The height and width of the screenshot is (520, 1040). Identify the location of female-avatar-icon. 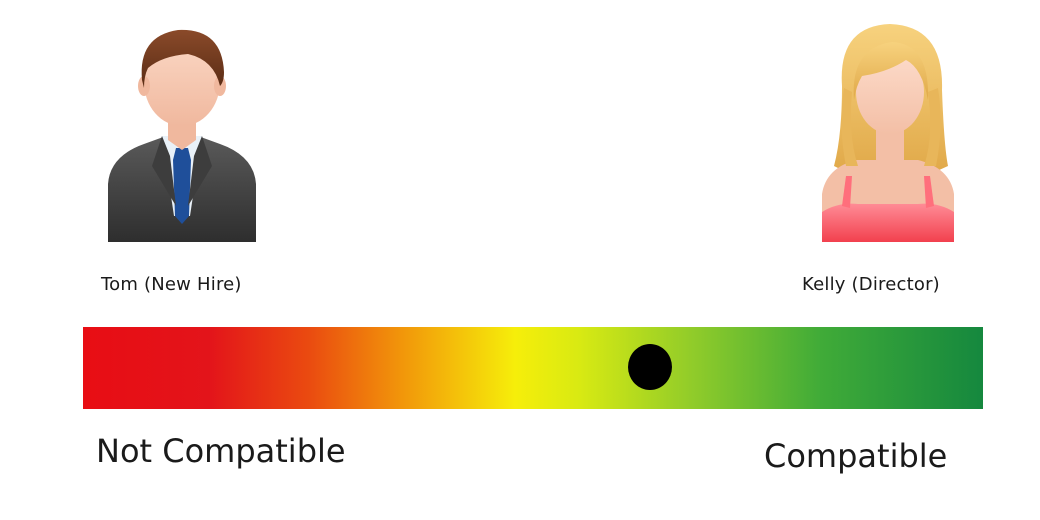
(888, 131).